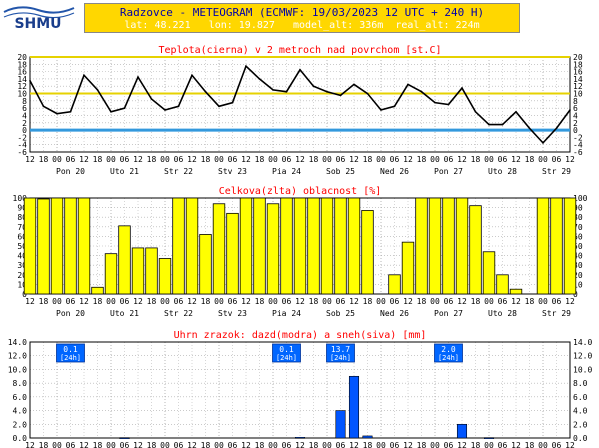 The image size is (599, 448). I want to click on chart-title: Celkova(zlta) oblacnost [%], so click(300, 191).